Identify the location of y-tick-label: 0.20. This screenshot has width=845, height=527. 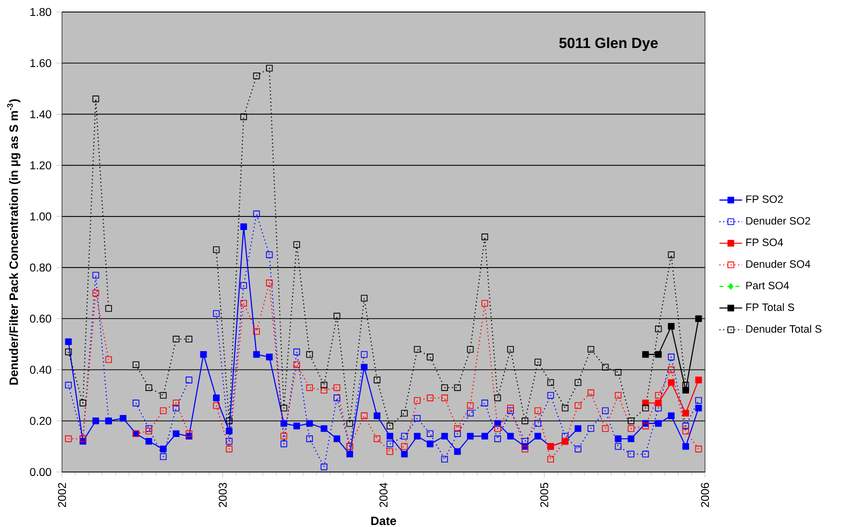
(41, 420).